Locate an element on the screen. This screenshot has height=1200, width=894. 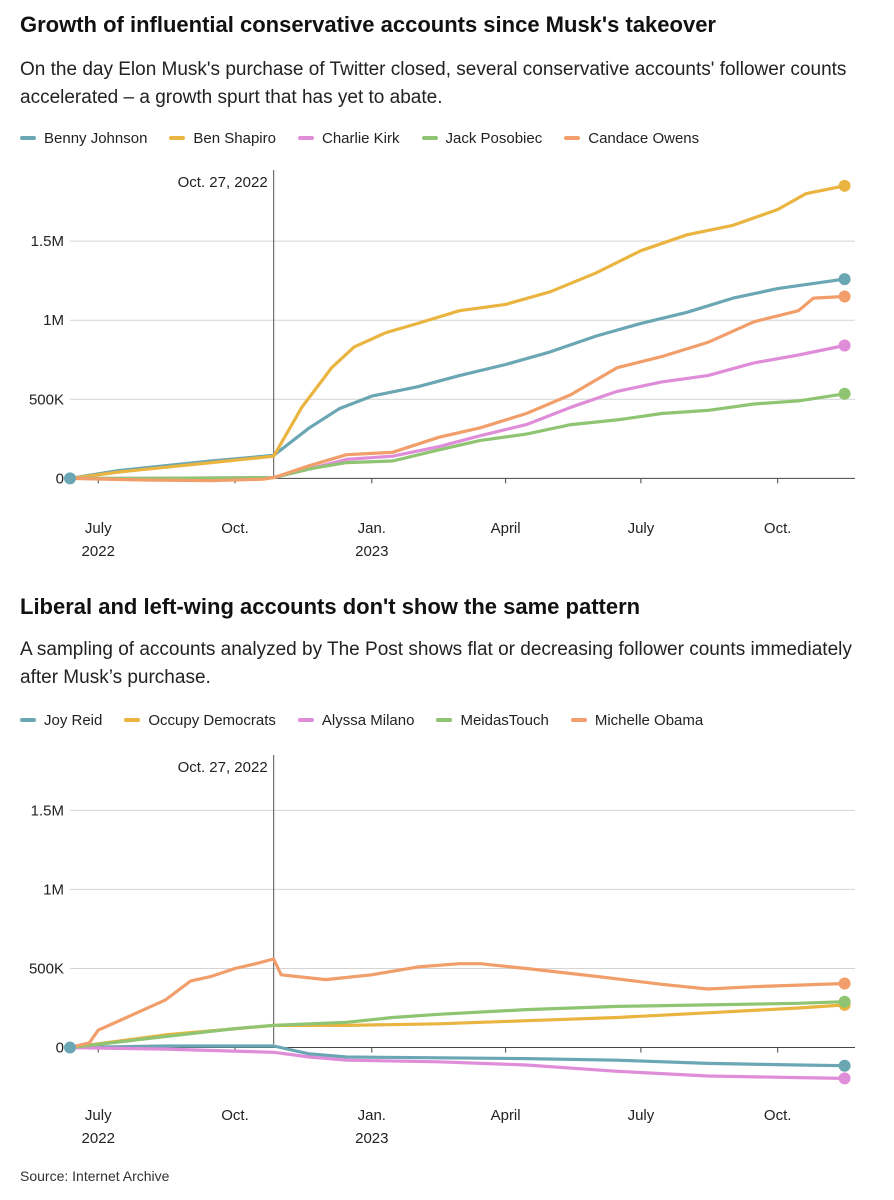
legend-item-candace-owens: Candace Owens is located at coordinates (631, 138).